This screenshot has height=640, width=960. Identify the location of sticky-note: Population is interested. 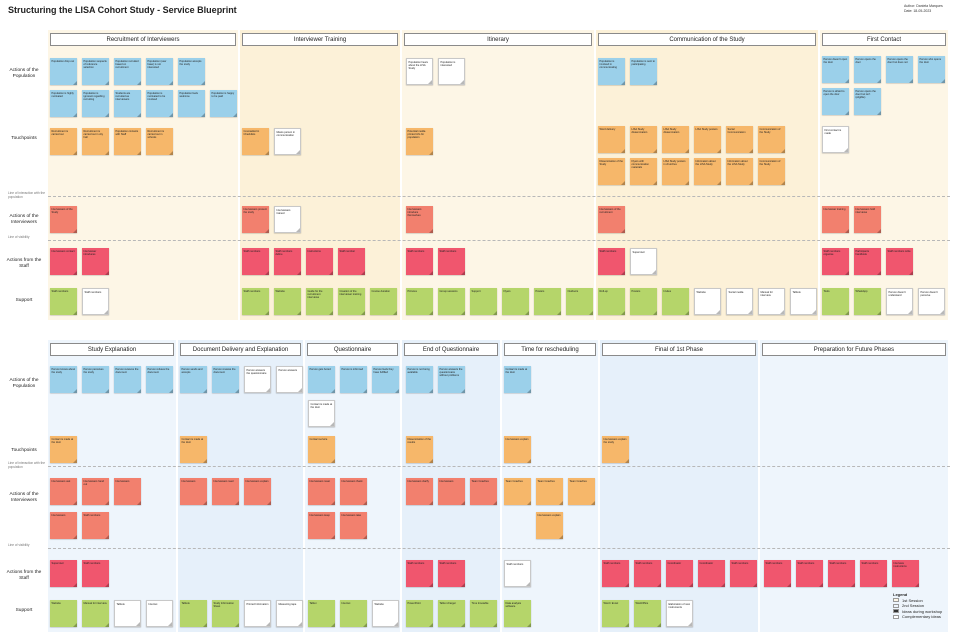
(451, 71).